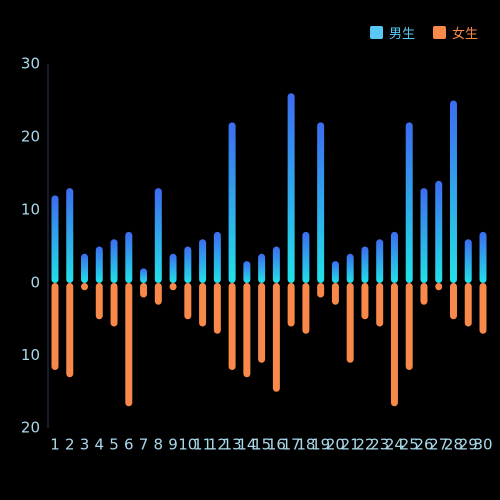 The width and height of the screenshot is (500, 500). Describe the element at coordinates (409, 445) in the screenshot. I see `x-tick-label: 25` at that location.